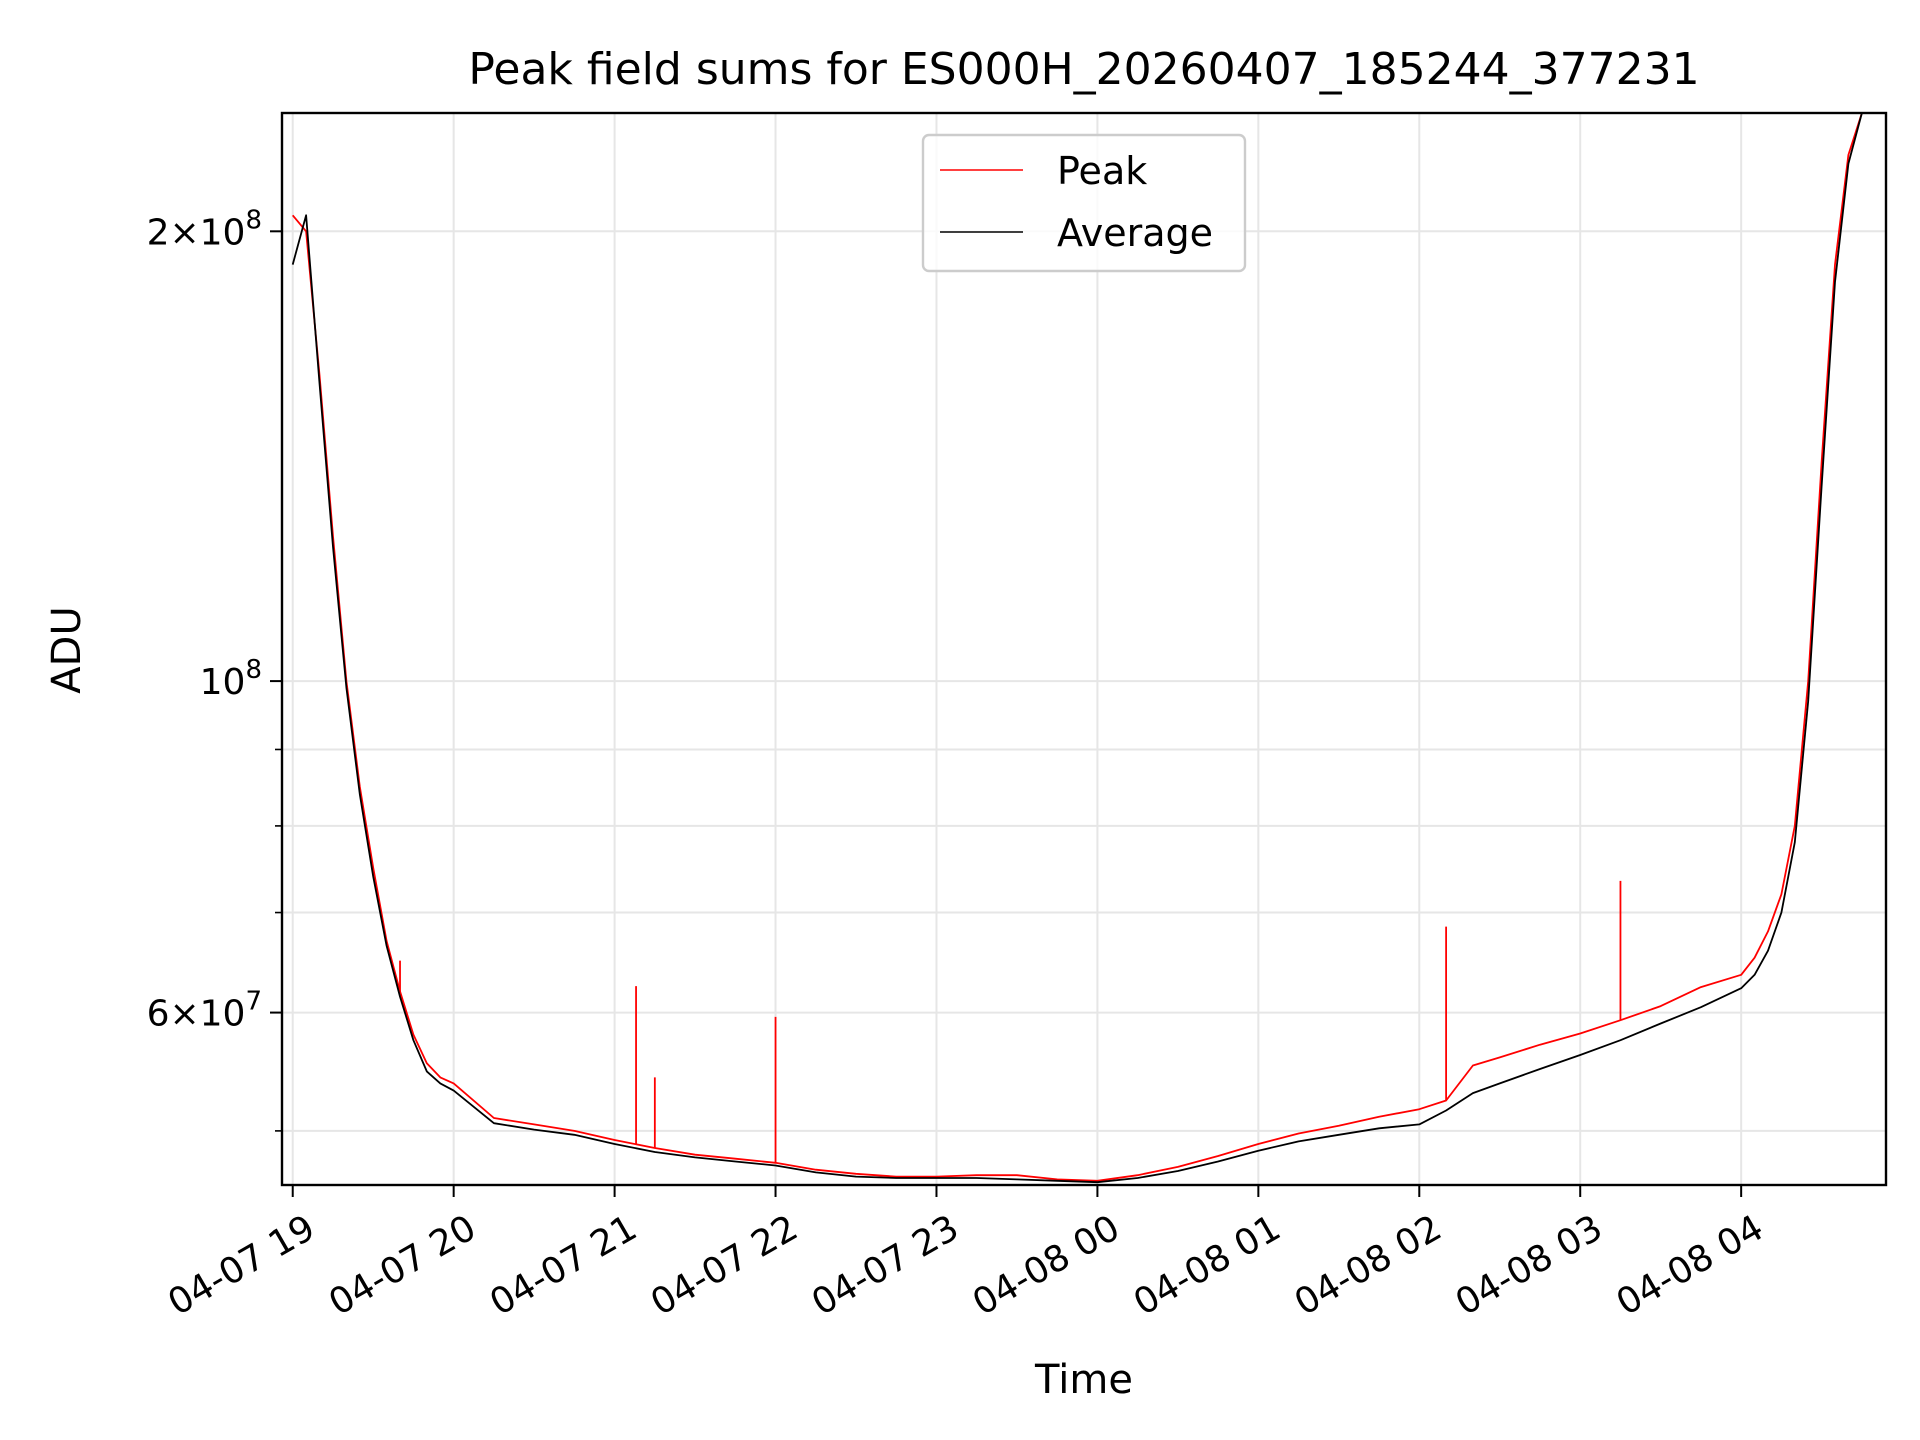 This screenshot has height=1440, width=1920. I want to click on y-tick-label: 2×108, so click(204, 229).